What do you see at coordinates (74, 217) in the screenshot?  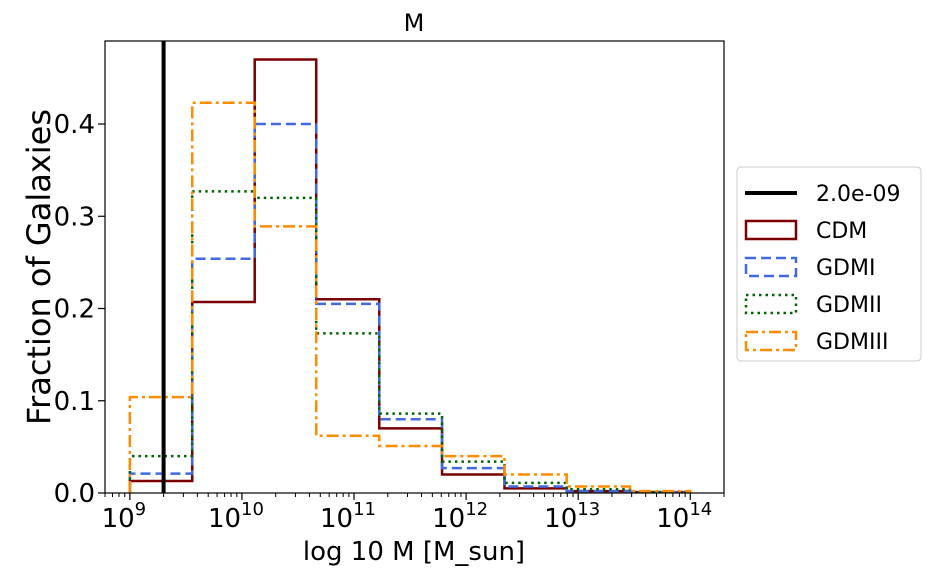 I see `y-tick-label: 0.3` at bounding box center [74, 217].